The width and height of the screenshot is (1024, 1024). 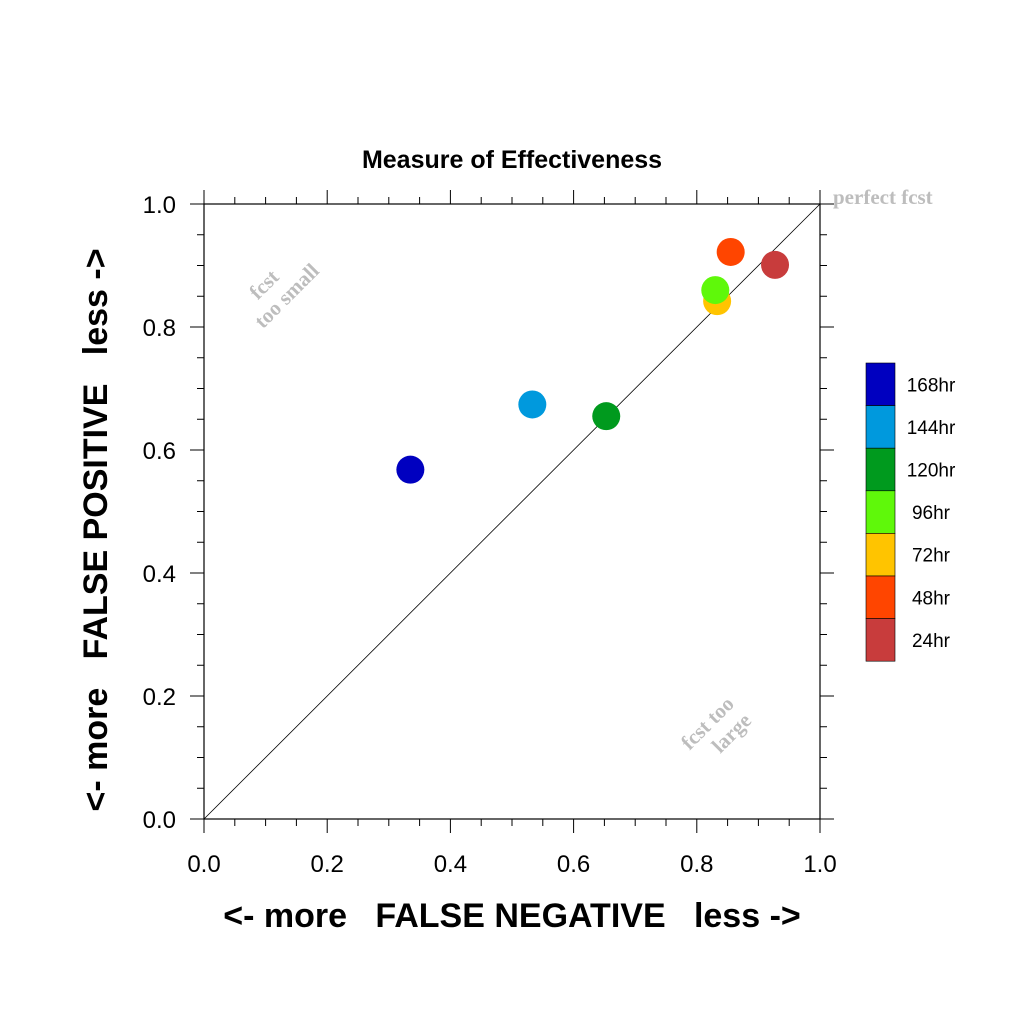 I want to click on legend-swatch-48hr, so click(x=880, y=597).